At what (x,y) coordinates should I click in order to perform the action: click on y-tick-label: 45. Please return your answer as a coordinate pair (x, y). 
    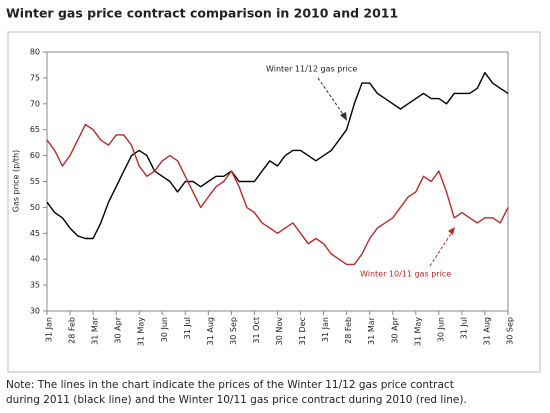
    Looking at the image, I should click on (35, 233).